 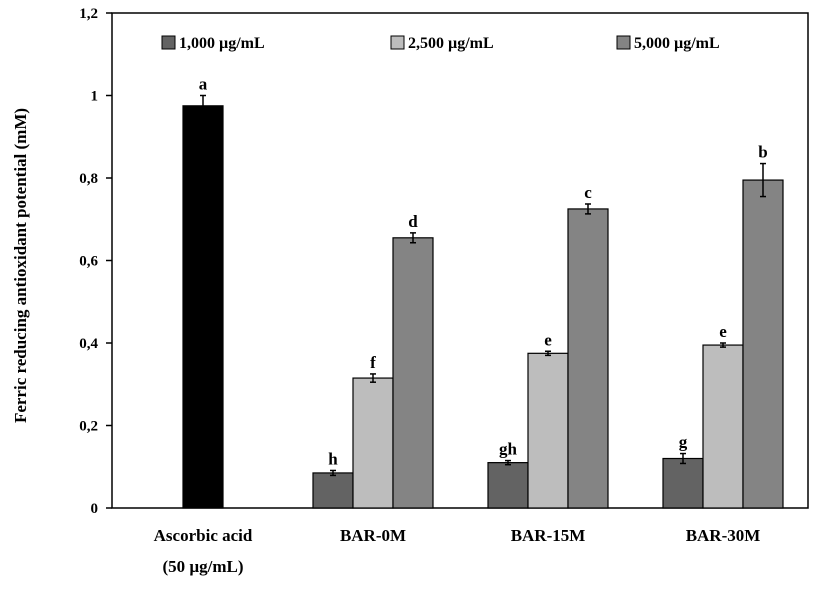 I want to click on legend-label: 1,000 µg/mL, so click(x=222, y=43).